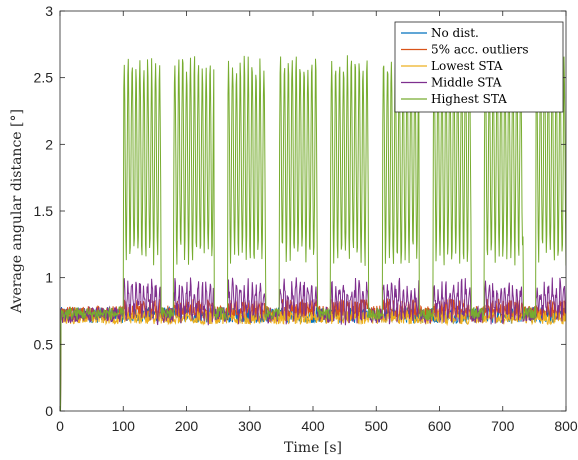 This screenshot has height=460, width=578. I want to click on x-tick-label: 800, so click(566, 426).